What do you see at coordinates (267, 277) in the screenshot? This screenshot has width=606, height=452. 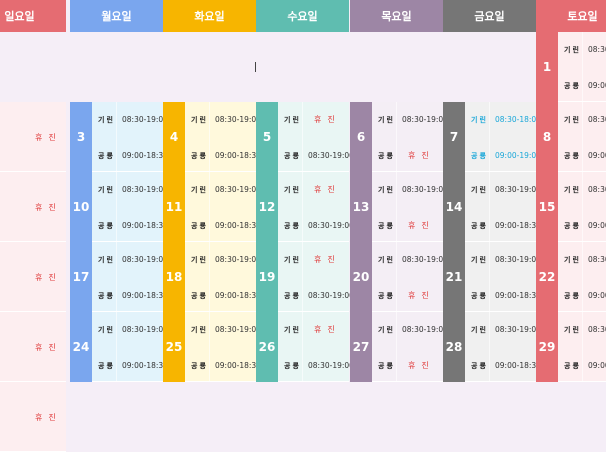 I see `date-number: 19` at bounding box center [267, 277].